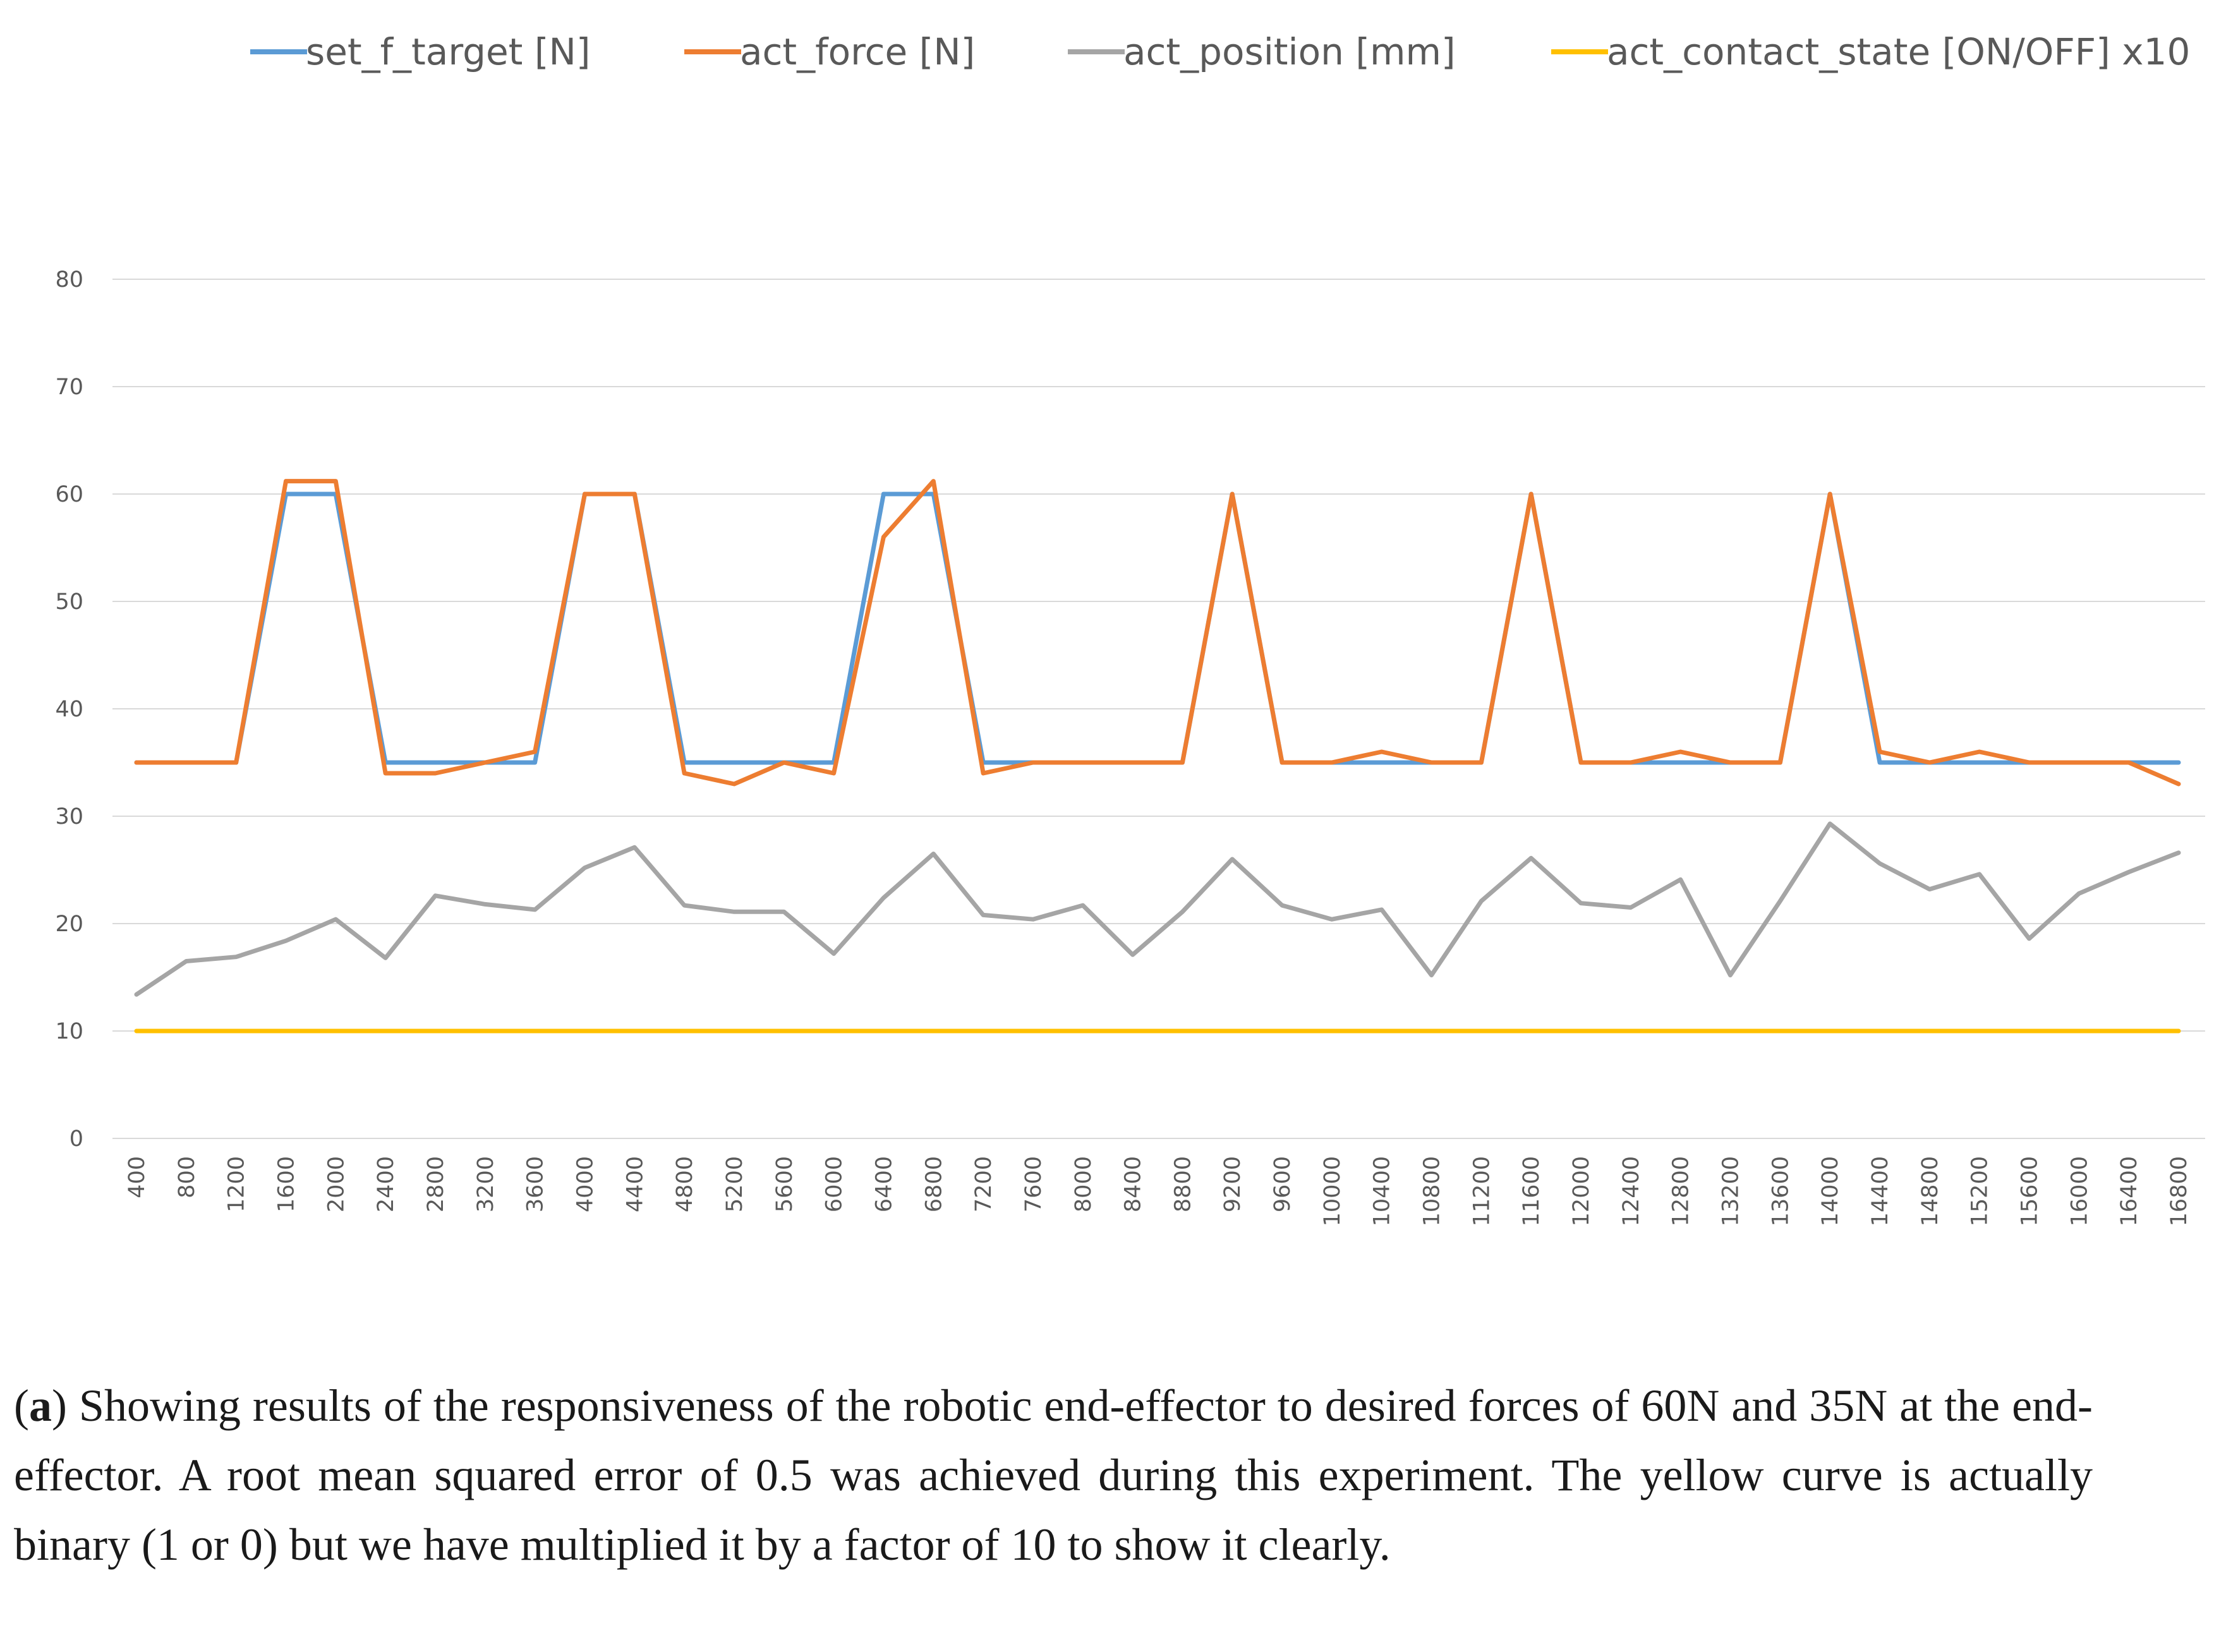 This screenshot has height=1652, width=2238. What do you see at coordinates (1781, 1191) in the screenshot?
I see `x-tick-label: 13600` at bounding box center [1781, 1191].